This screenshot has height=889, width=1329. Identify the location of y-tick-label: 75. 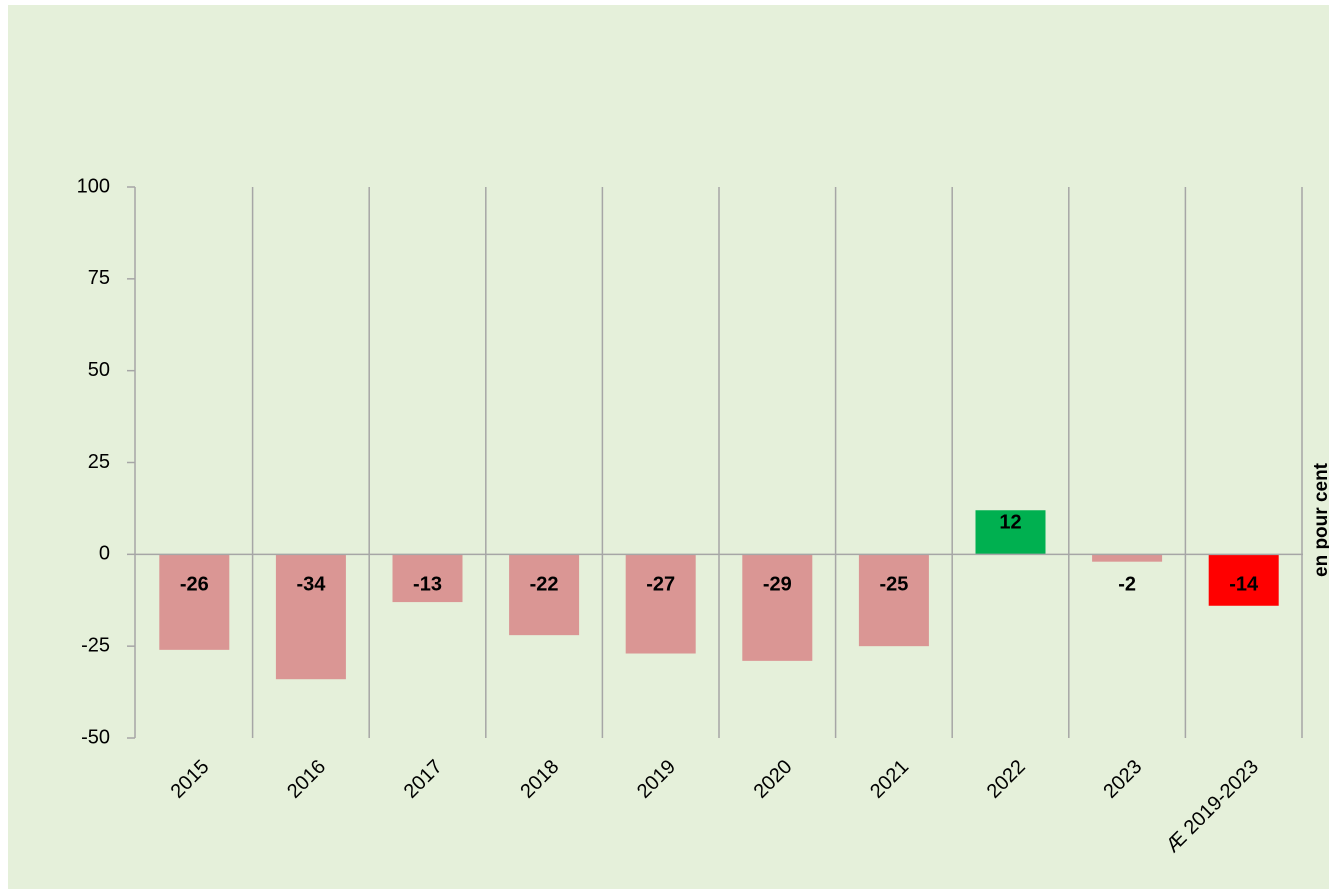
(99, 278).